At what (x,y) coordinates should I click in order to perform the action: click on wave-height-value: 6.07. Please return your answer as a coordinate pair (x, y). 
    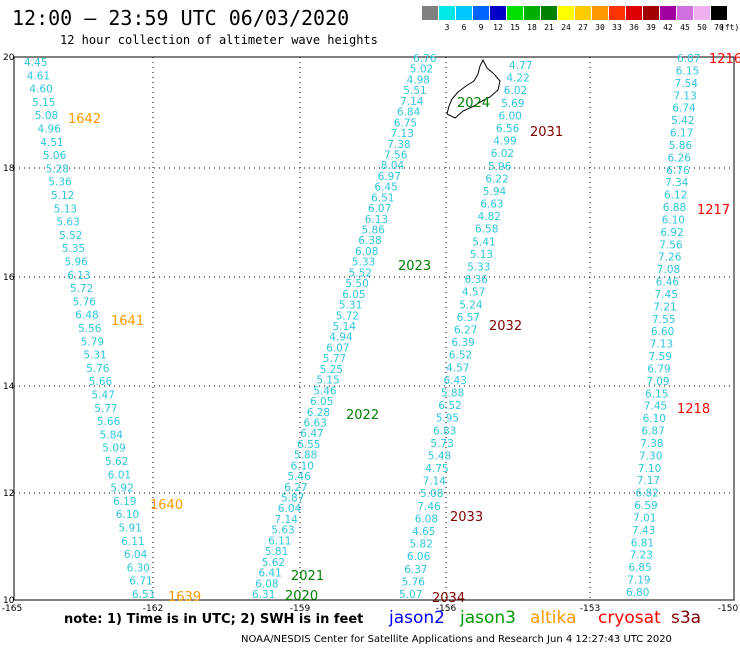
    Looking at the image, I should click on (379, 209).